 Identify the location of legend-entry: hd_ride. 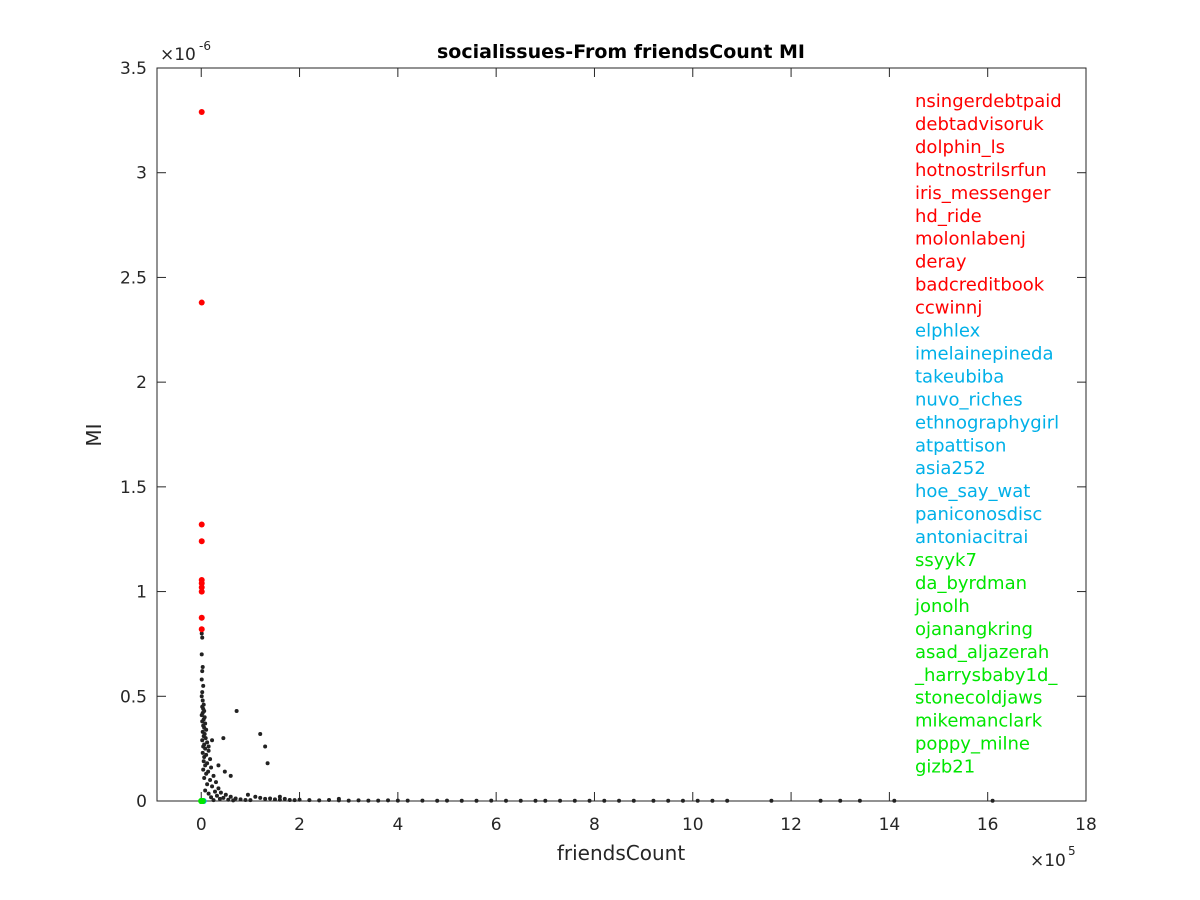
(948, 216).